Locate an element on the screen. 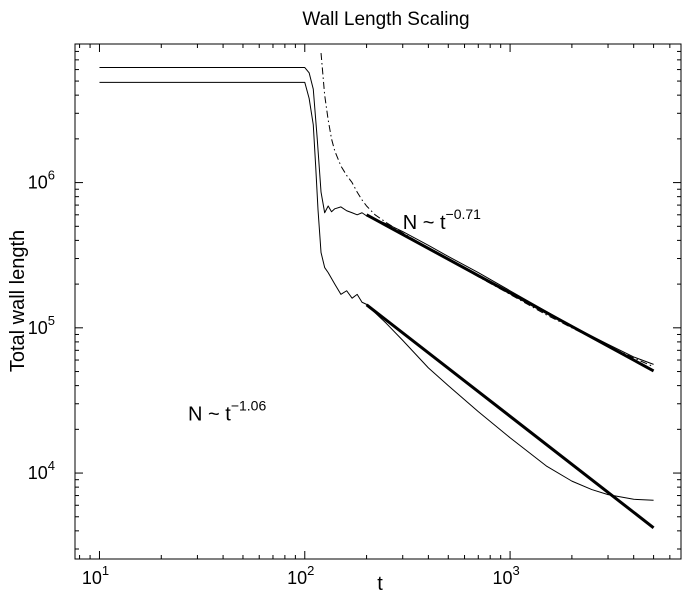 The width and height of the screenshot is (697, 599). annotation-1: N ~ t−0.71 is located at coordinates (442, 220).